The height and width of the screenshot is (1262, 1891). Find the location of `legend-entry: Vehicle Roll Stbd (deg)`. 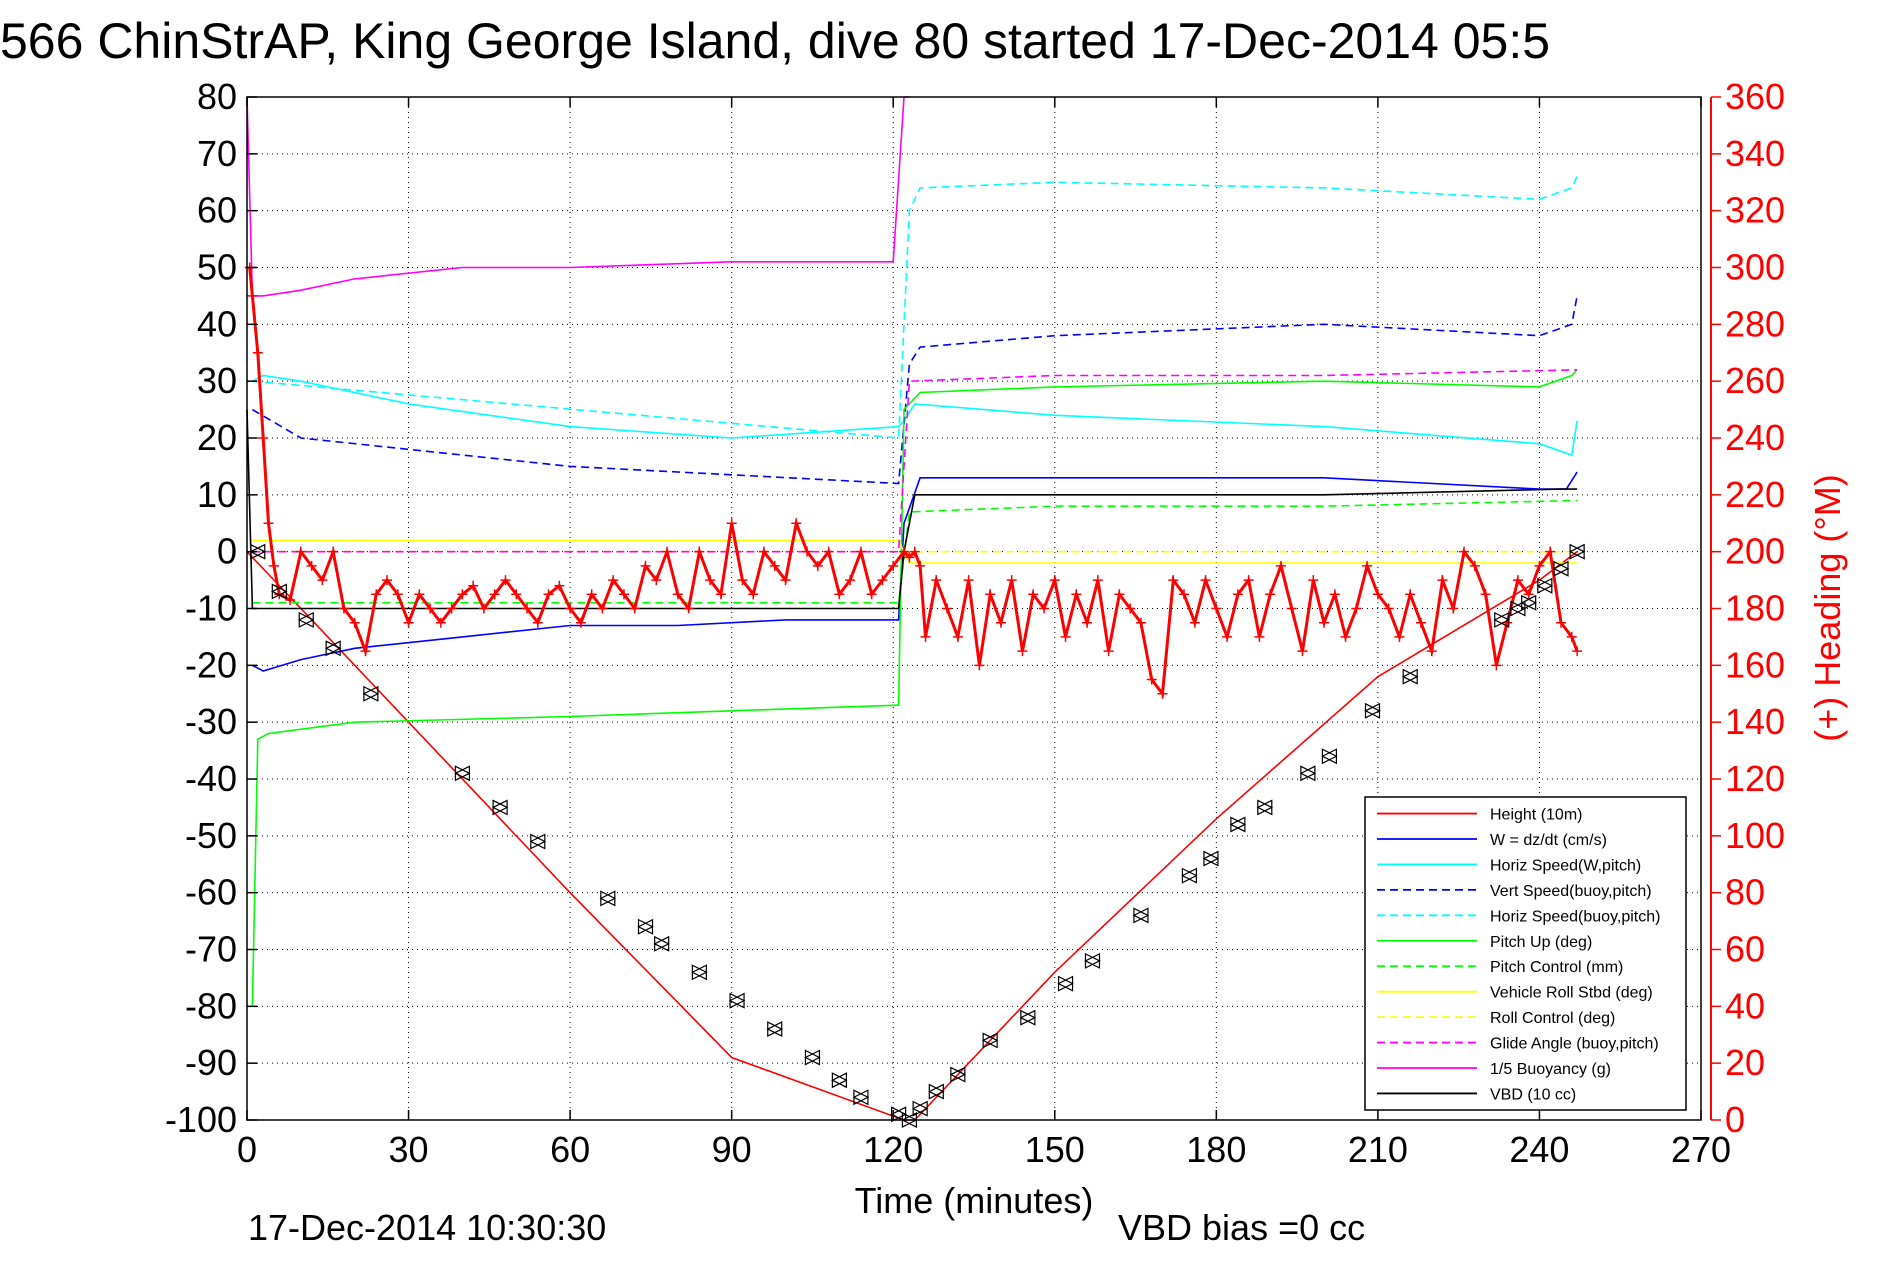

legend-entry: Vehicle Roll Stbd (deg) is located at coordinates (1571, 993).